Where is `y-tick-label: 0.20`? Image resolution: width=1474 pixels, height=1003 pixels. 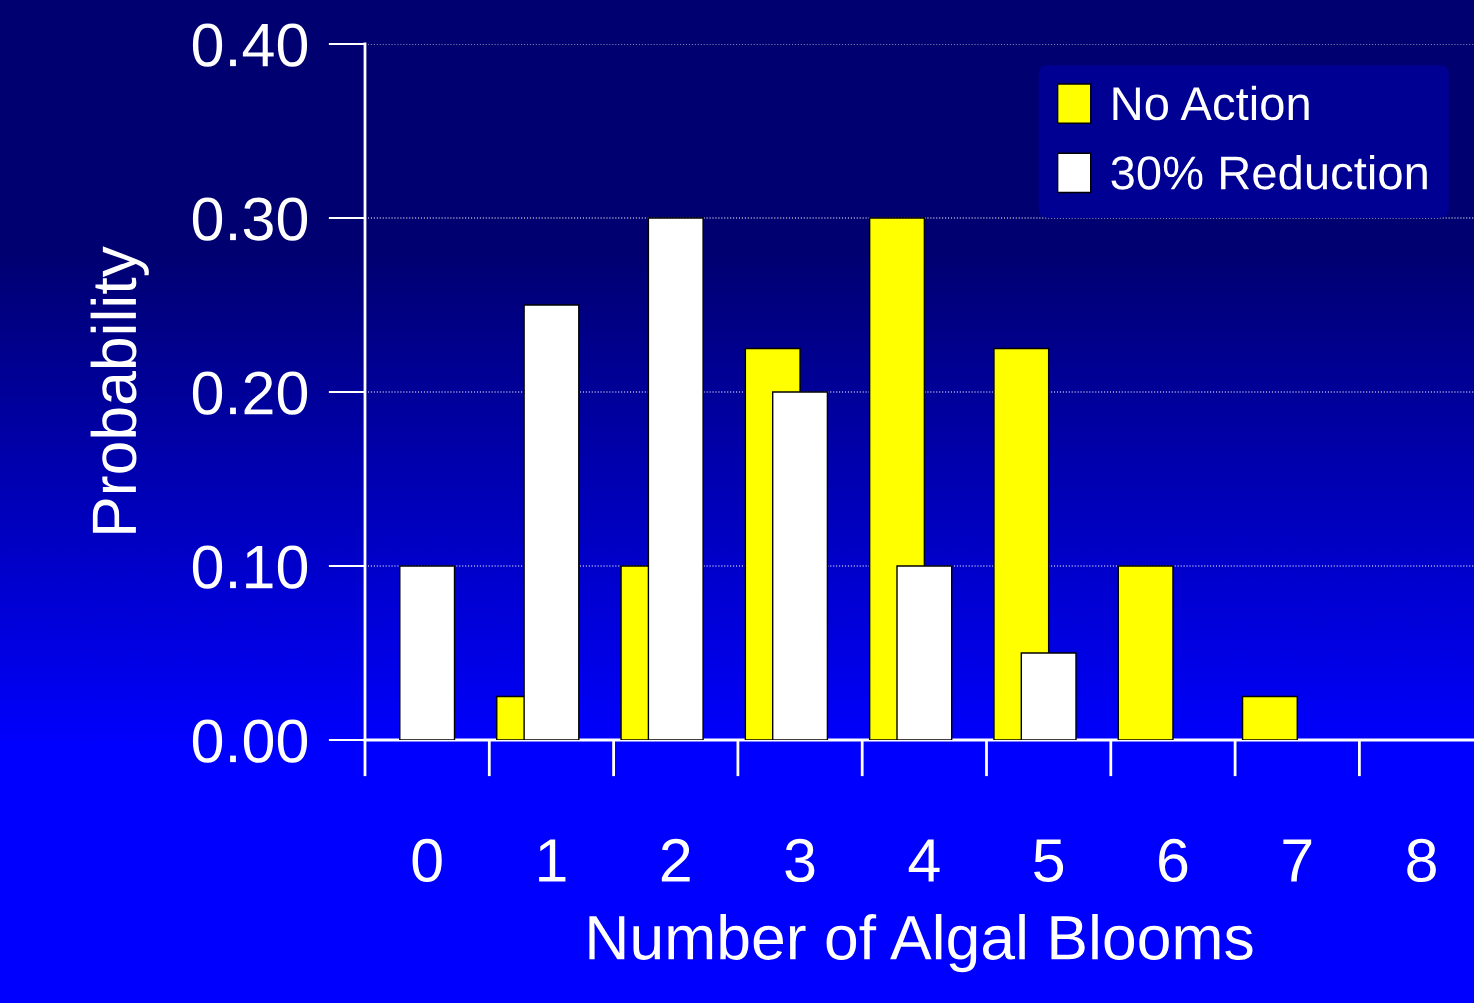 y-tick-label: 0.20 is located at coordinates (250, 393).